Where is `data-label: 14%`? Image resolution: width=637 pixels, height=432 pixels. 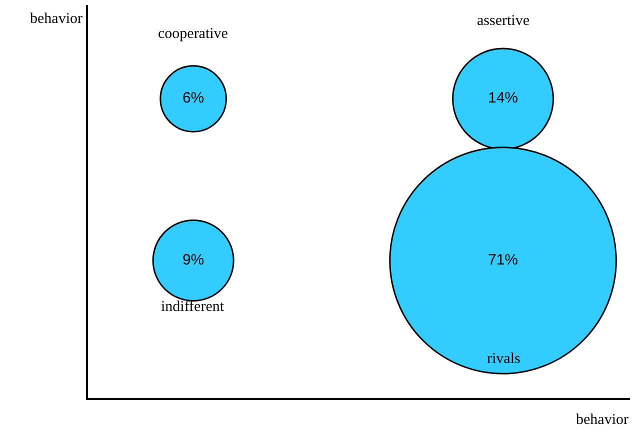 data-label: 14% is located at coordinates (503, 98).